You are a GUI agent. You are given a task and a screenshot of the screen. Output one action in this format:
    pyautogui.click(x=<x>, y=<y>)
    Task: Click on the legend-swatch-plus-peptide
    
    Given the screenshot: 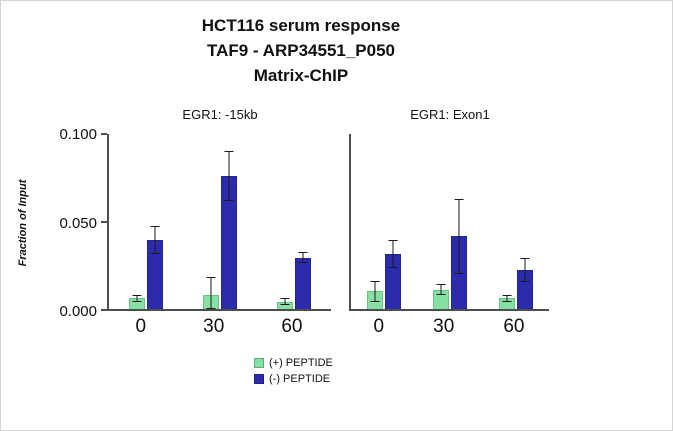 What is the action you would take?
    pyautogui.click(x=259, y=363)
    